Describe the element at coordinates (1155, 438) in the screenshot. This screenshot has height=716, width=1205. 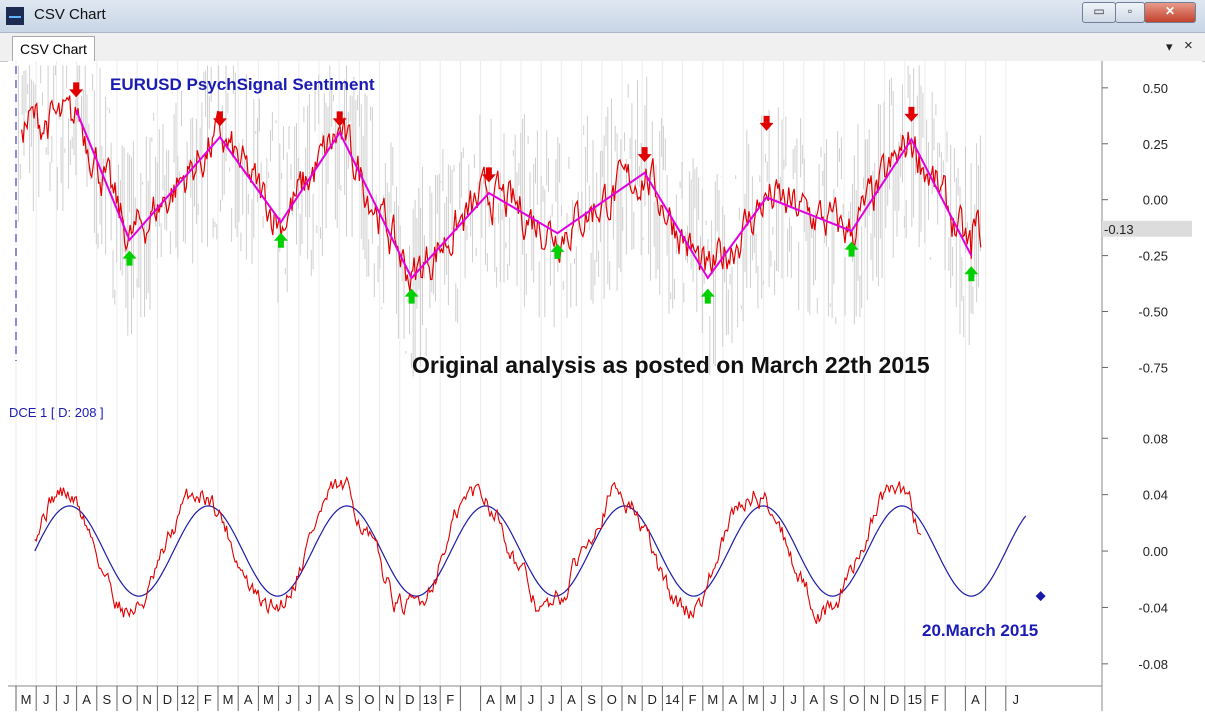
I see `y-tick-label: 0.08` at that location.